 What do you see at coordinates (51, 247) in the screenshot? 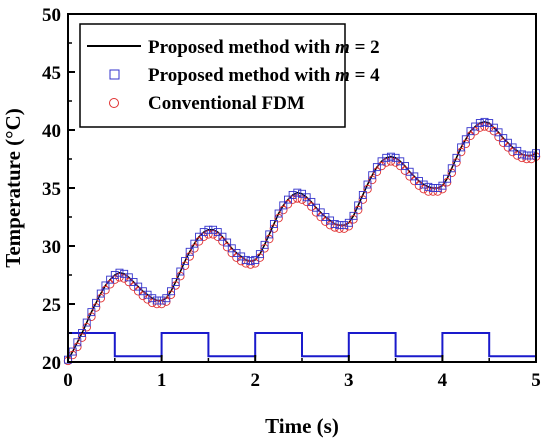
I see `y-tick-label: 30` at bounding box center [51, 247].